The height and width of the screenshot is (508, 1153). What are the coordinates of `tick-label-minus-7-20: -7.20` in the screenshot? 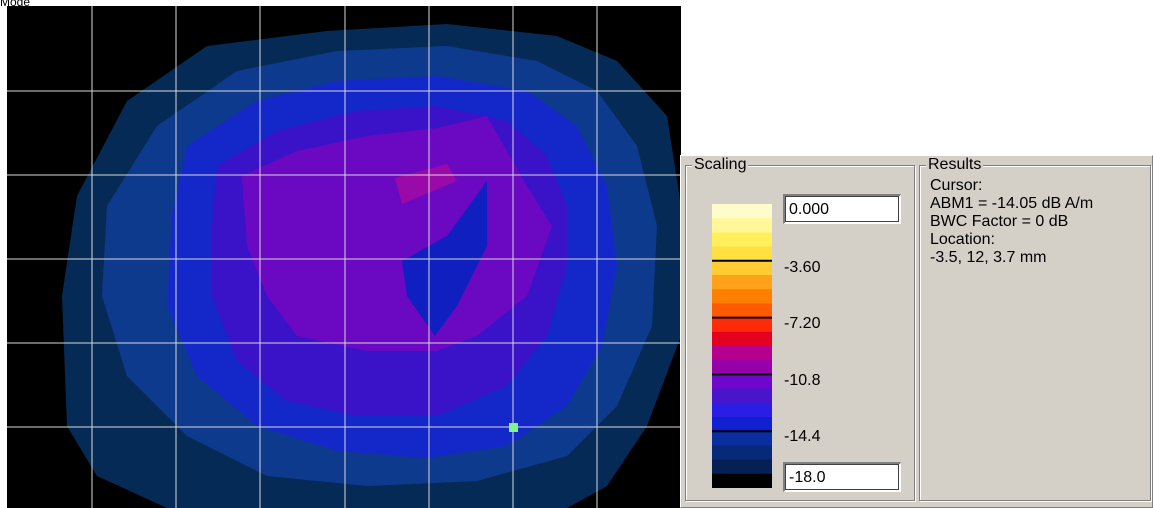 It's located at (802, 323).